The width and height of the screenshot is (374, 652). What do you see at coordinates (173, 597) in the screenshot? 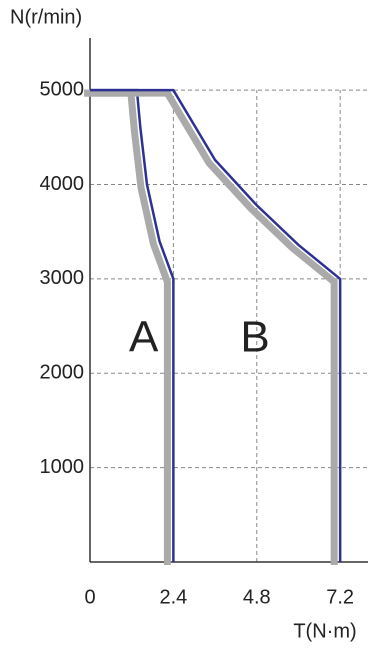
I see `x-tick-label: 2.4` at bounding box center [173, 597].